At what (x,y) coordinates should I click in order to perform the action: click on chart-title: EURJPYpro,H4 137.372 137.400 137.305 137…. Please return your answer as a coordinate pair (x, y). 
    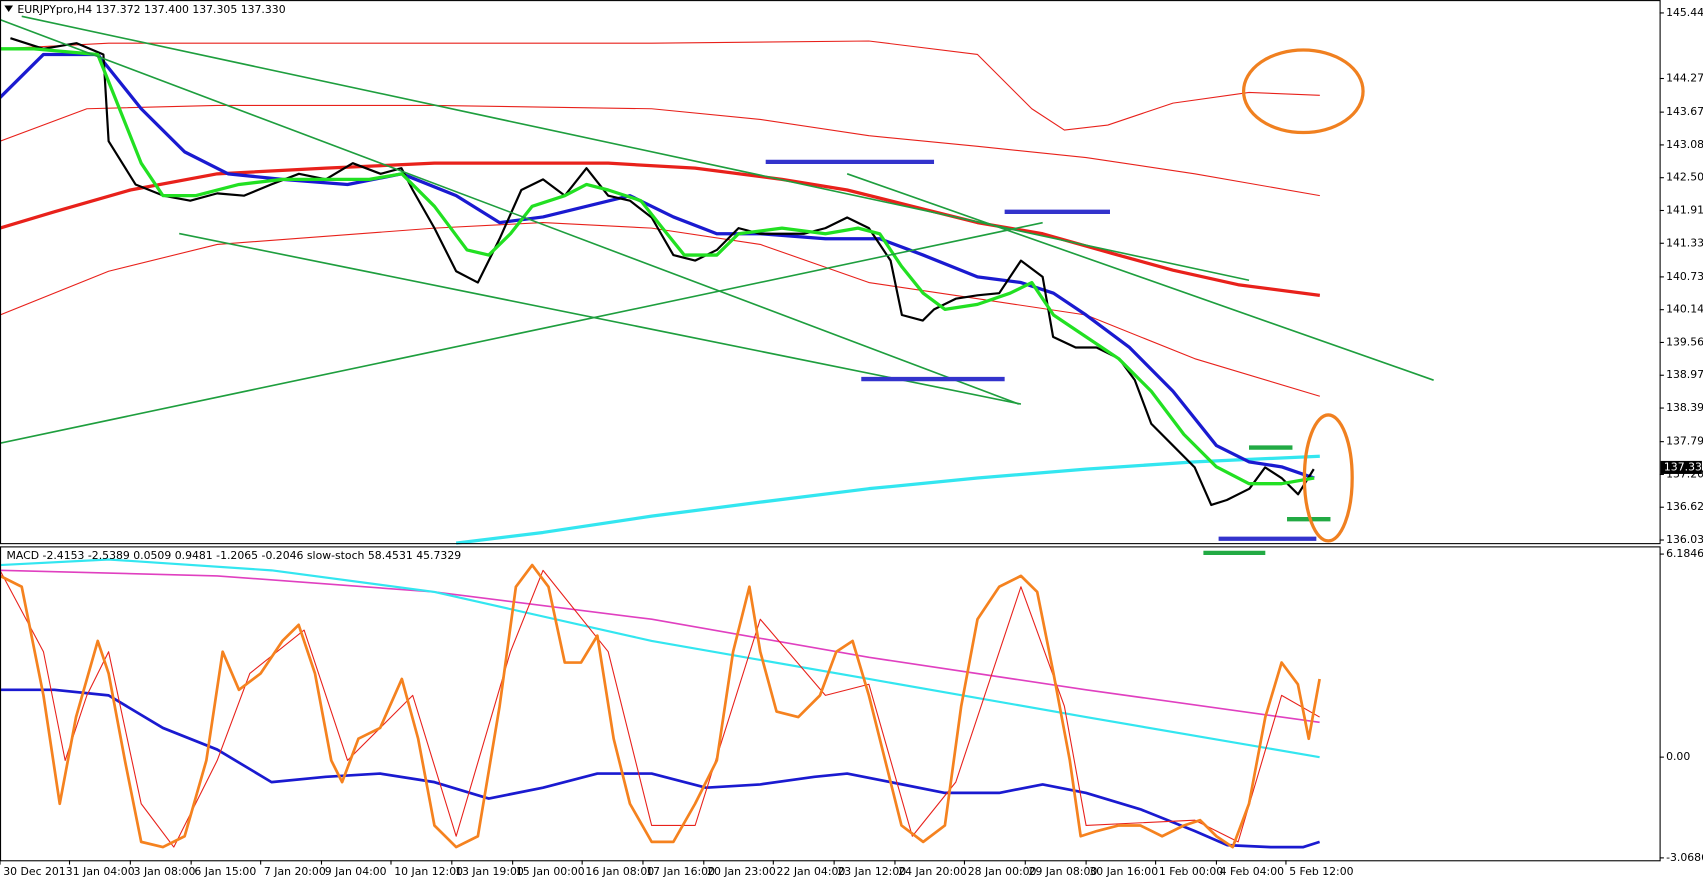
    Looking at the image, I should click on (151, 9).